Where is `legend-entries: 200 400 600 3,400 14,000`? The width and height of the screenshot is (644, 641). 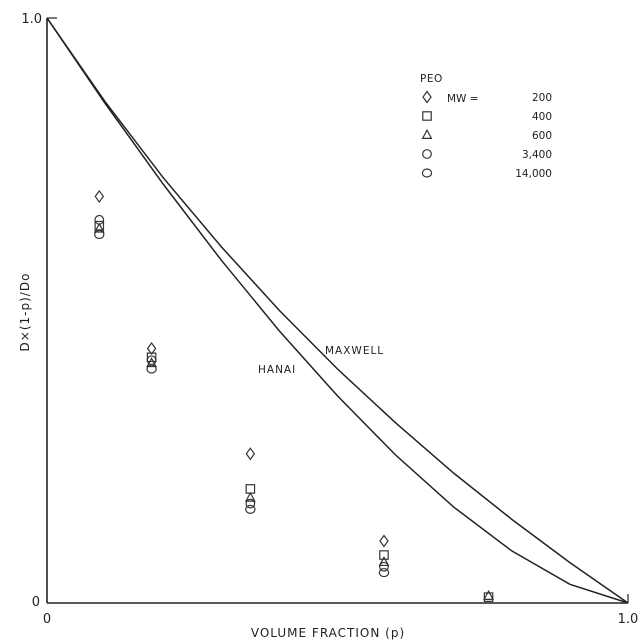
legend-entries: 200 400 600 3,400 14,000 is located at coordinates (486, 135).